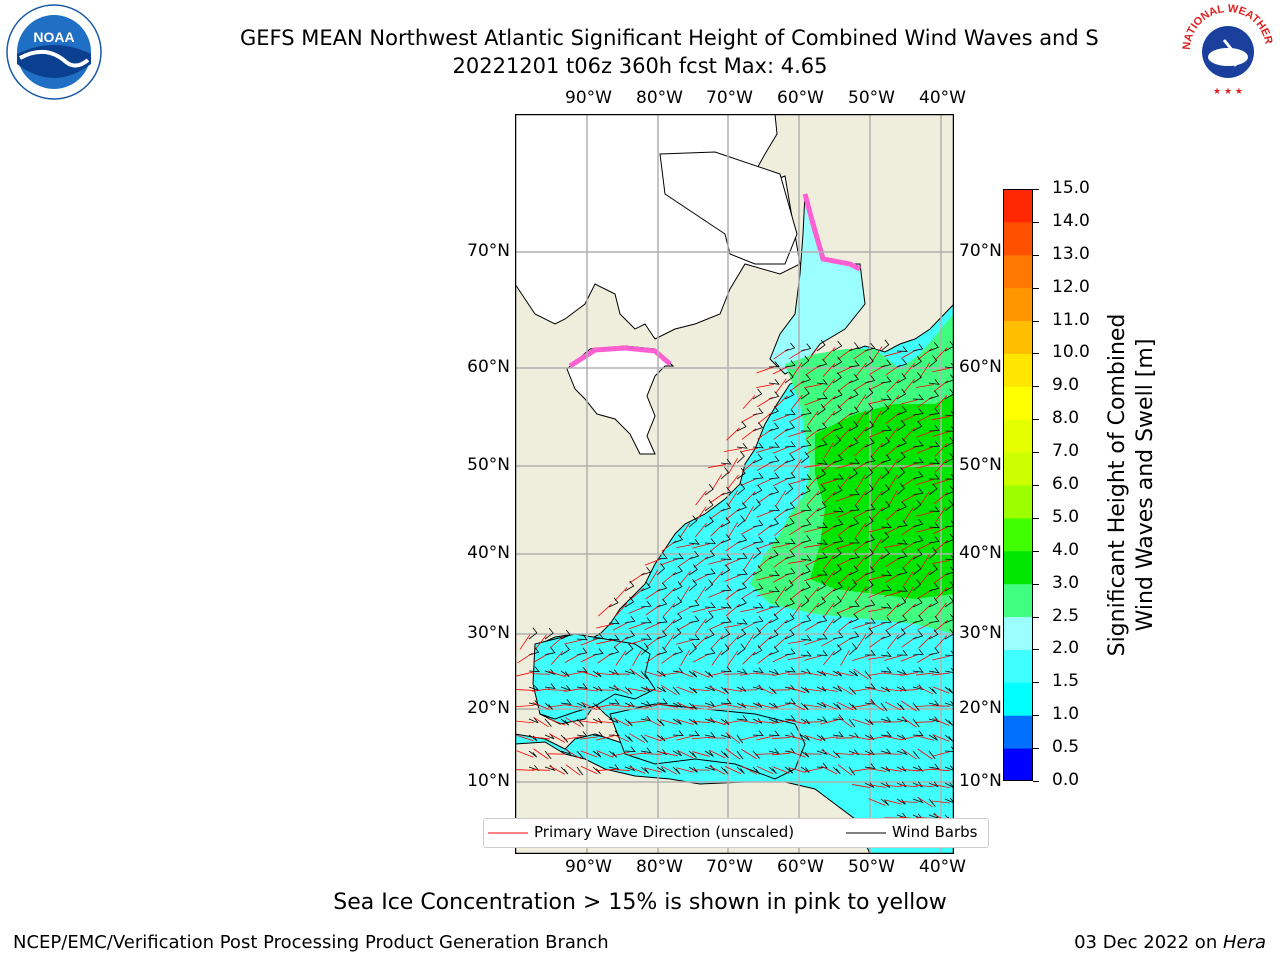 This screenshot has width=1280, height=960. I want to click on generation-date: 03 Dec 2022 on Hera, so click(1170, 942).